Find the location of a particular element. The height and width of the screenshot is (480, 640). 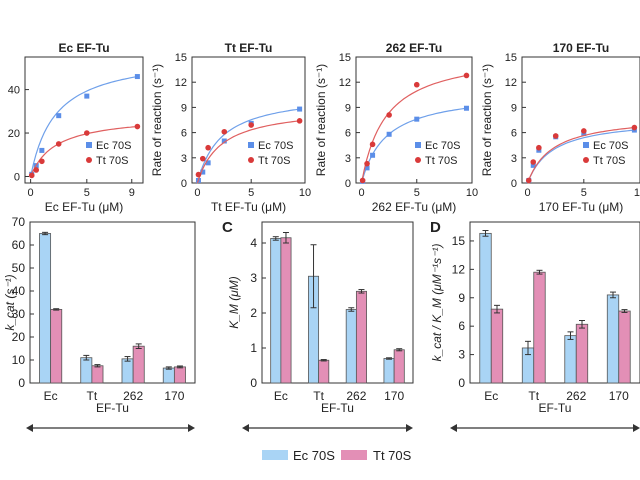

panel-title: Ec EF-Tu is located at coordinates (83, 48).